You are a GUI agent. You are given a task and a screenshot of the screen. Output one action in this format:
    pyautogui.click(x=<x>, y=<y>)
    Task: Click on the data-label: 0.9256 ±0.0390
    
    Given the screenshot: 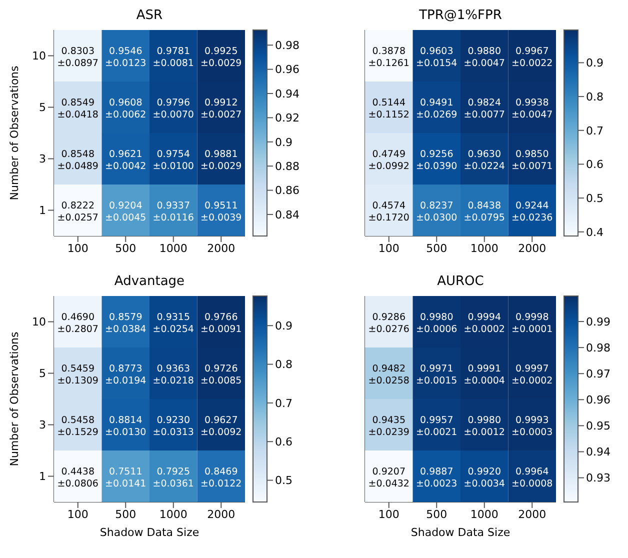 What is the action you would take?
    pyautogui.click(x=437, y=160)
    